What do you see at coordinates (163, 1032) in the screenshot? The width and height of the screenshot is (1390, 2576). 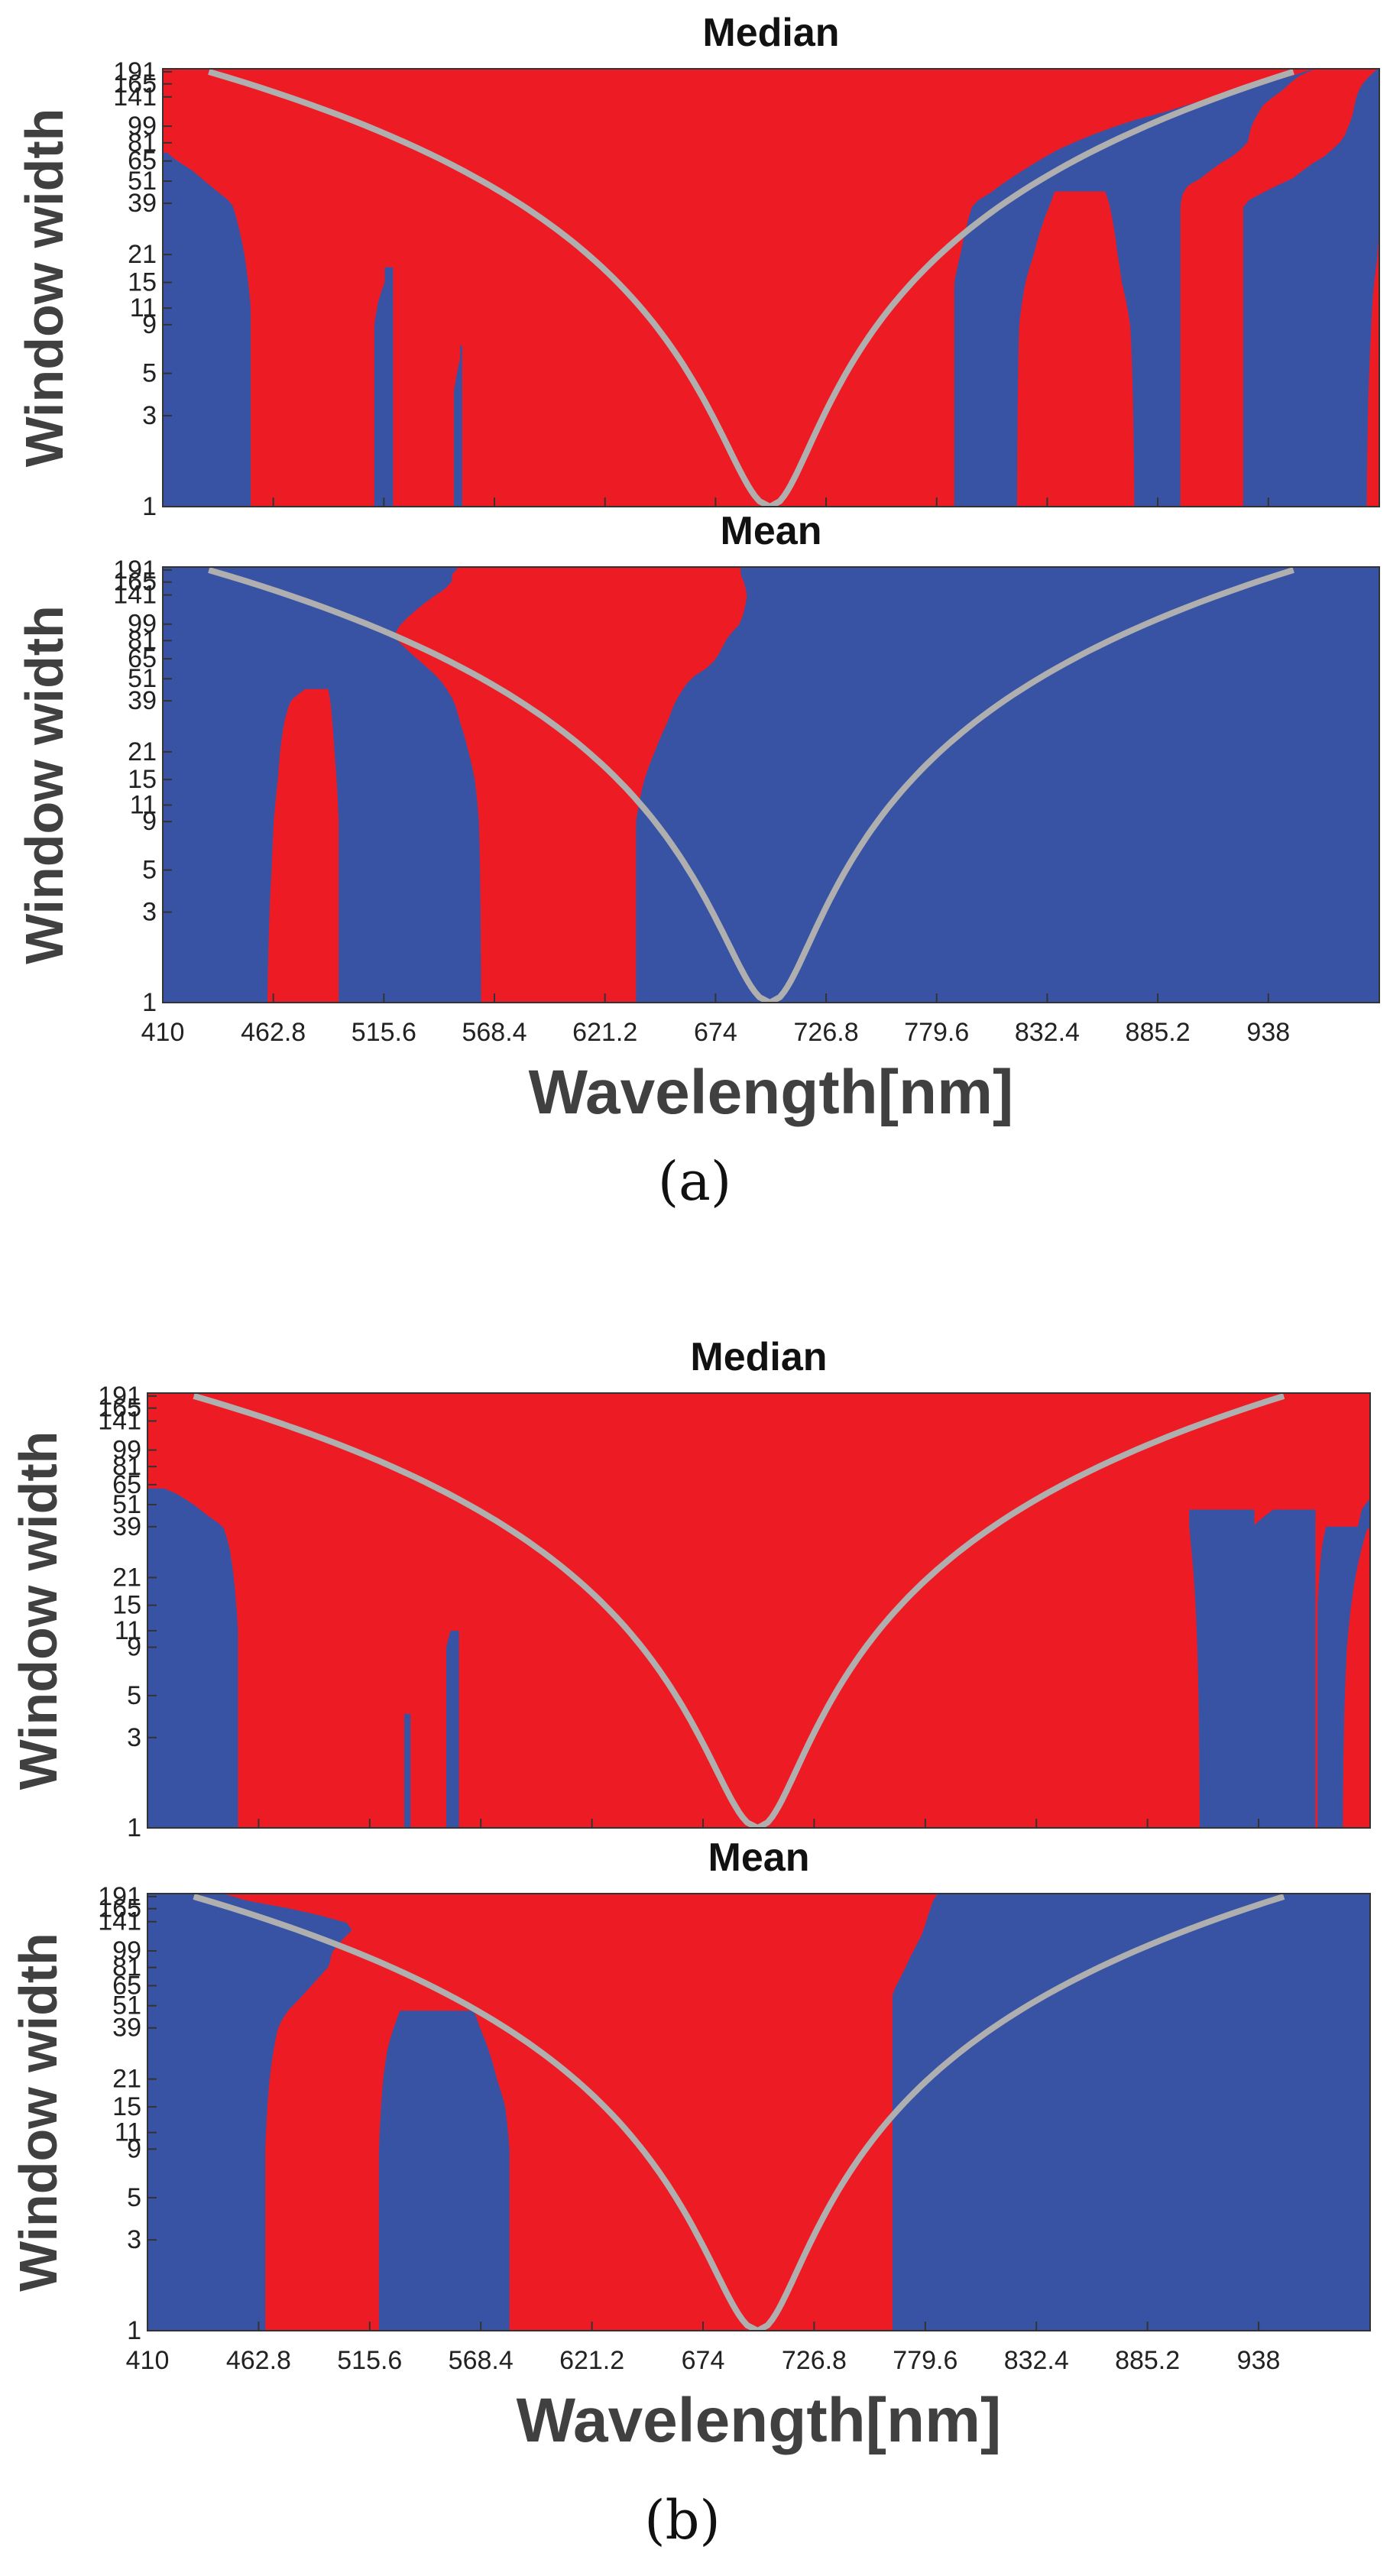 I see `x-tick-label: 410` at bounding box center [163, 1032].